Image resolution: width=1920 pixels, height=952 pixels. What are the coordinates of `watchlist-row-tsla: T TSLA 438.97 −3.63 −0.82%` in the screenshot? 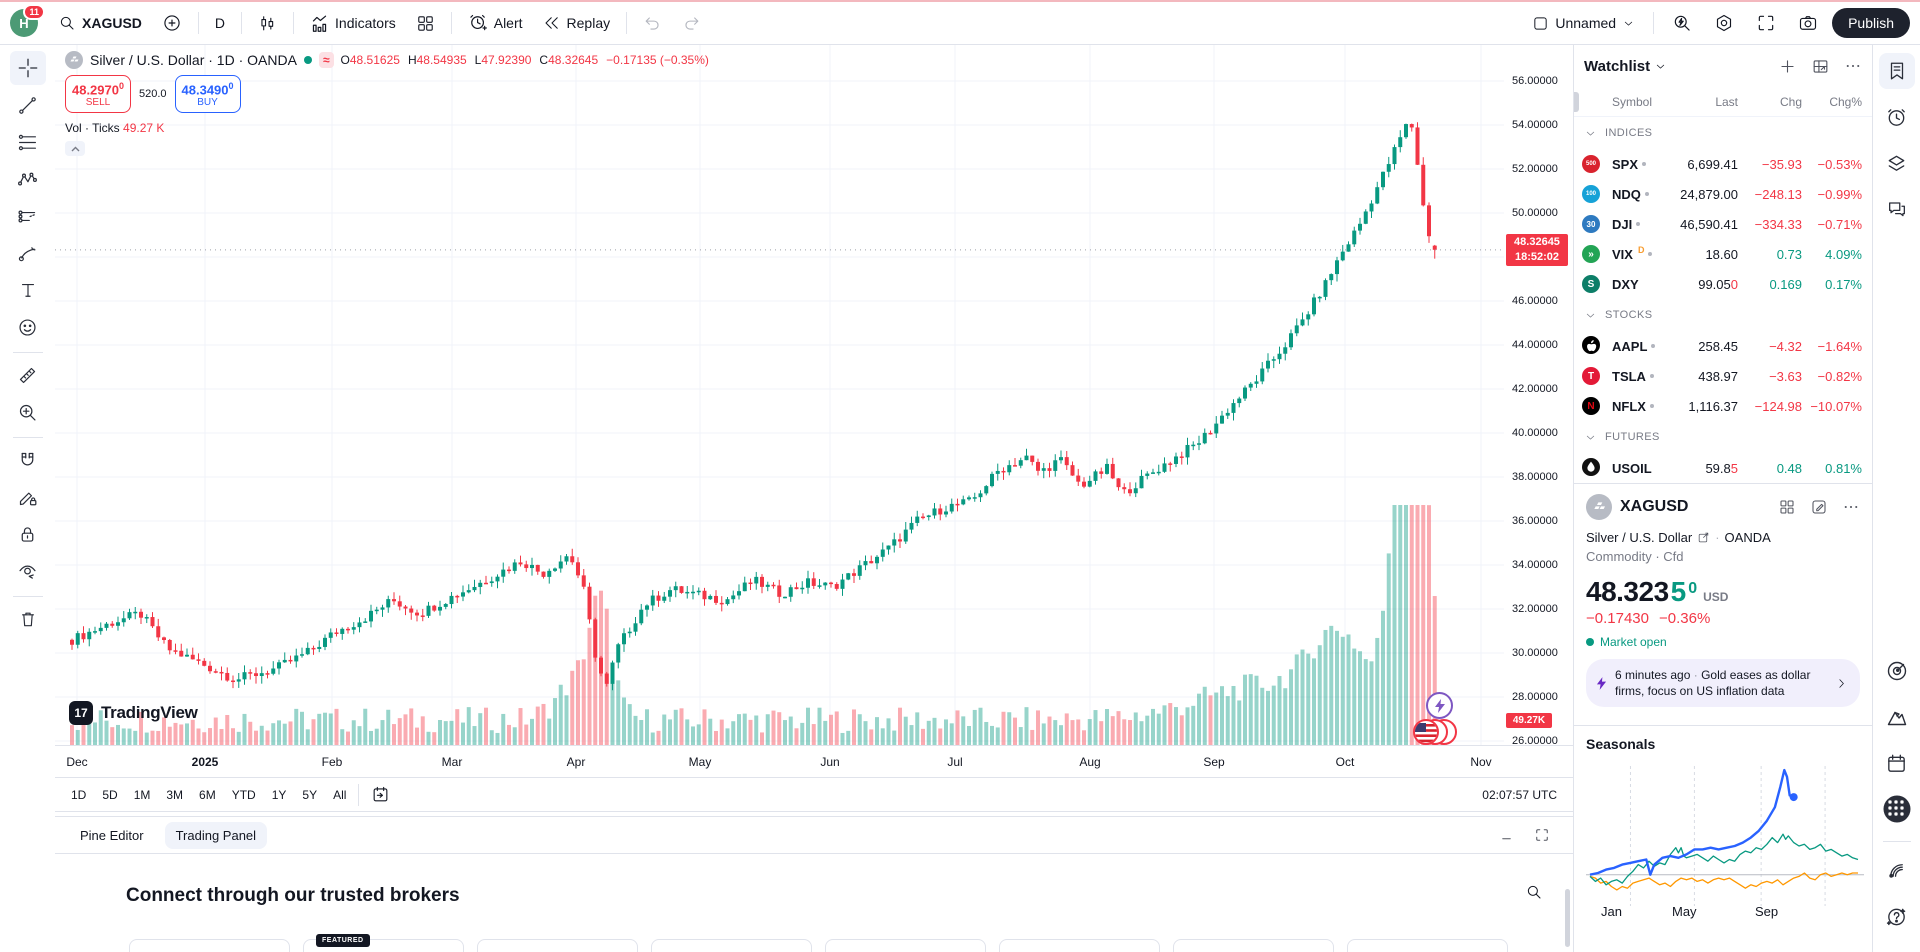 It's located at (1723, 376).